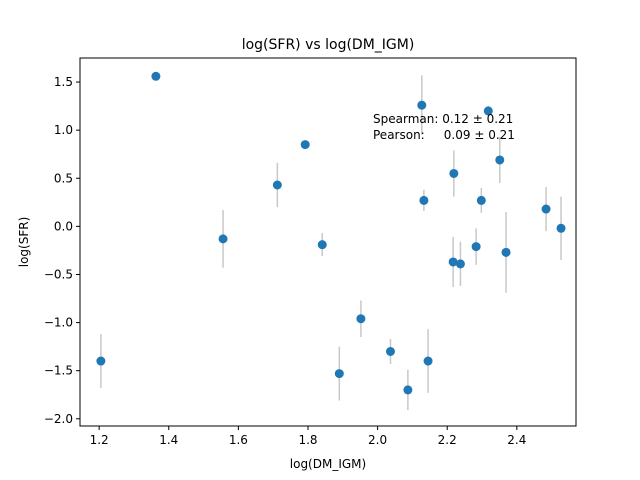  What do you see at coordinates (377, 440) in the screenshot?
I see `x-tick-label: 2.0` at bounding box center [377, 440].